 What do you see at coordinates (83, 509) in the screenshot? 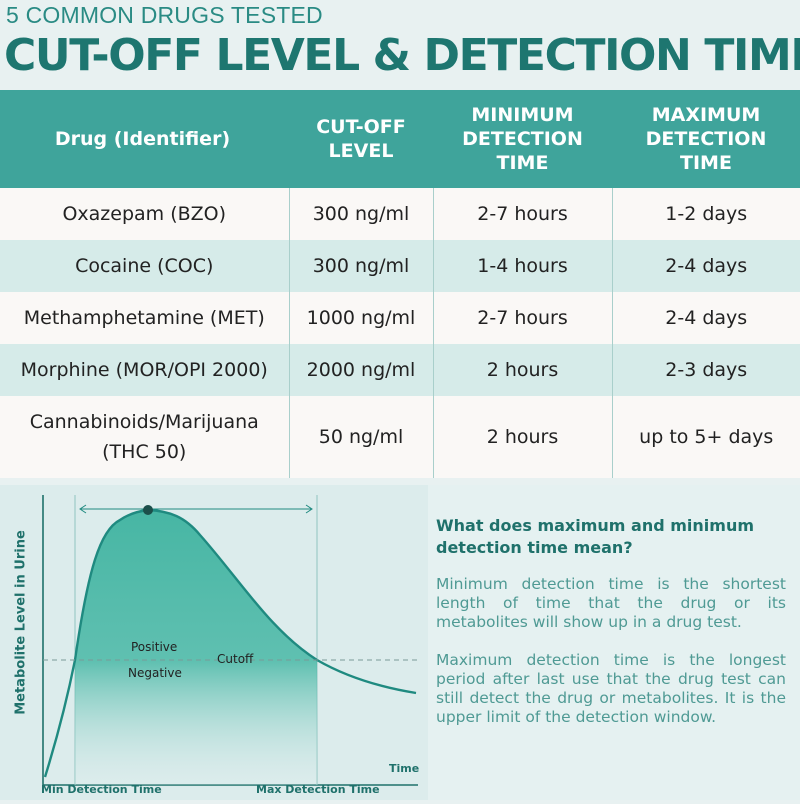
I see `arrow-left-head` at bounding box center [83, 509].